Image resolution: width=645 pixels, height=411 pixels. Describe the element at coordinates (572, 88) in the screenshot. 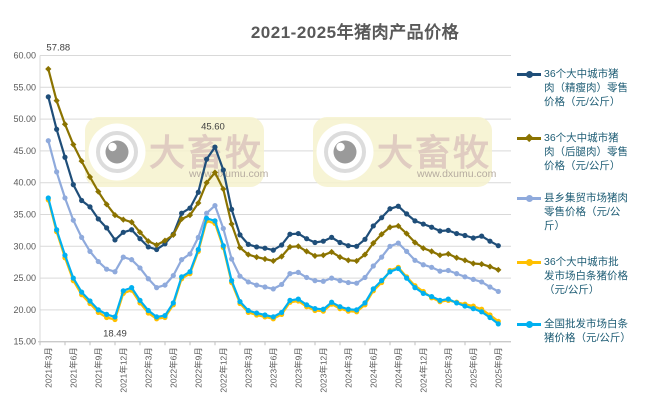

I see `legend-item-0: 36个大中城市猪肉（精瘦肉）零售价格（元/公斤）` at that location.